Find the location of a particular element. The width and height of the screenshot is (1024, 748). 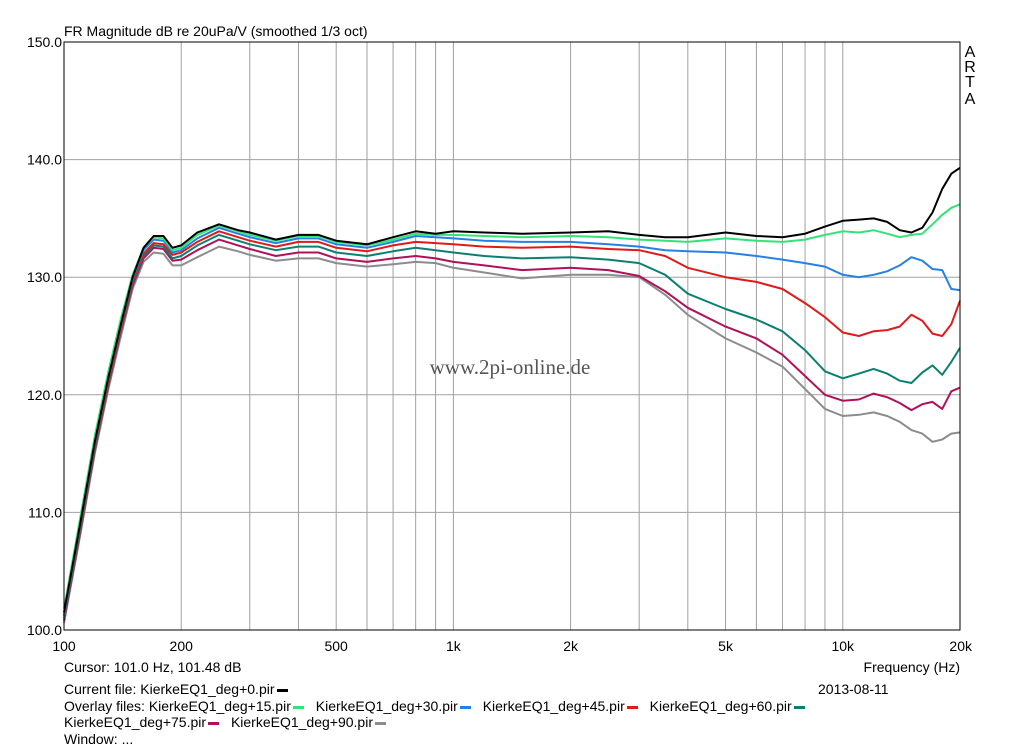

y-tick-label: 130.0 is located at coordinates (44, 277).